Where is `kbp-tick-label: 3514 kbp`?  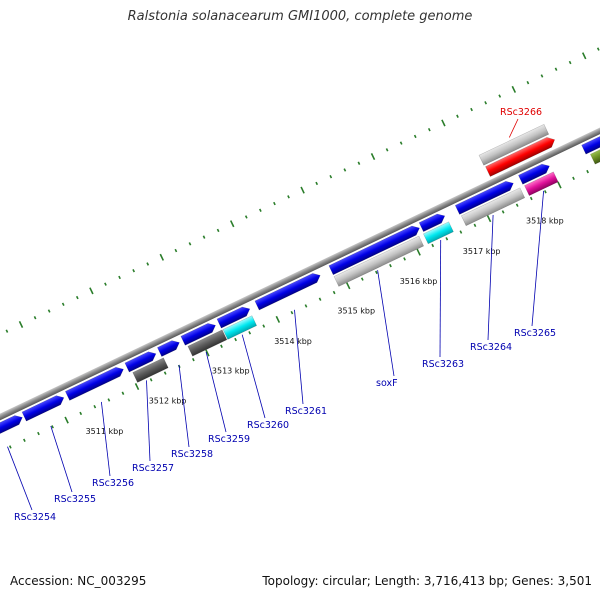
kbp-tick-label: 3514 kbp is located at coordinates (293, 341).